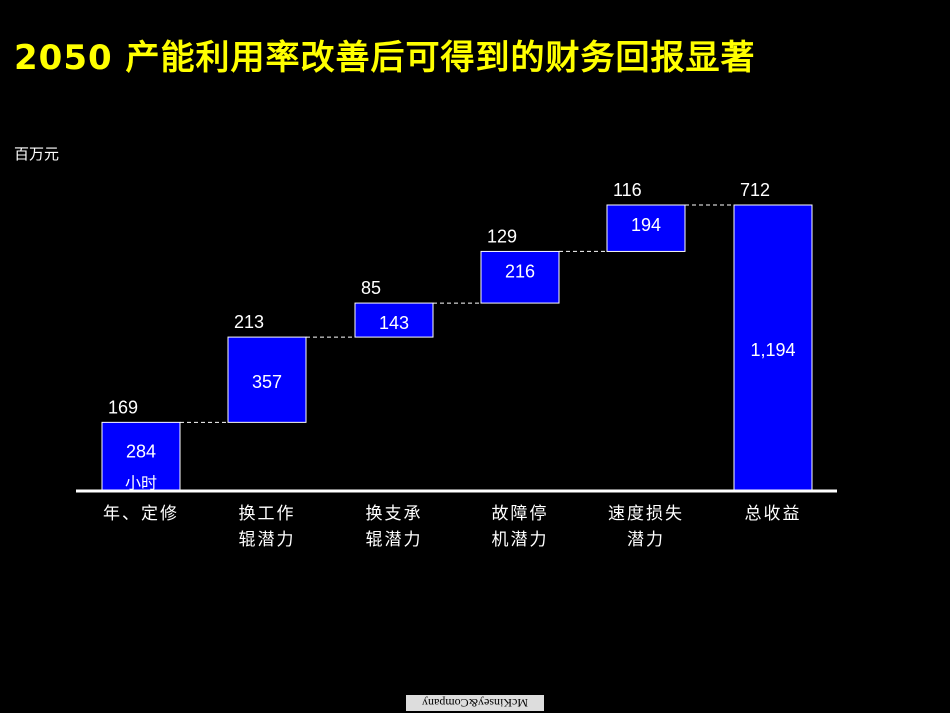  I want to click on category-label-4-1: 潜力, so click(646, 540).